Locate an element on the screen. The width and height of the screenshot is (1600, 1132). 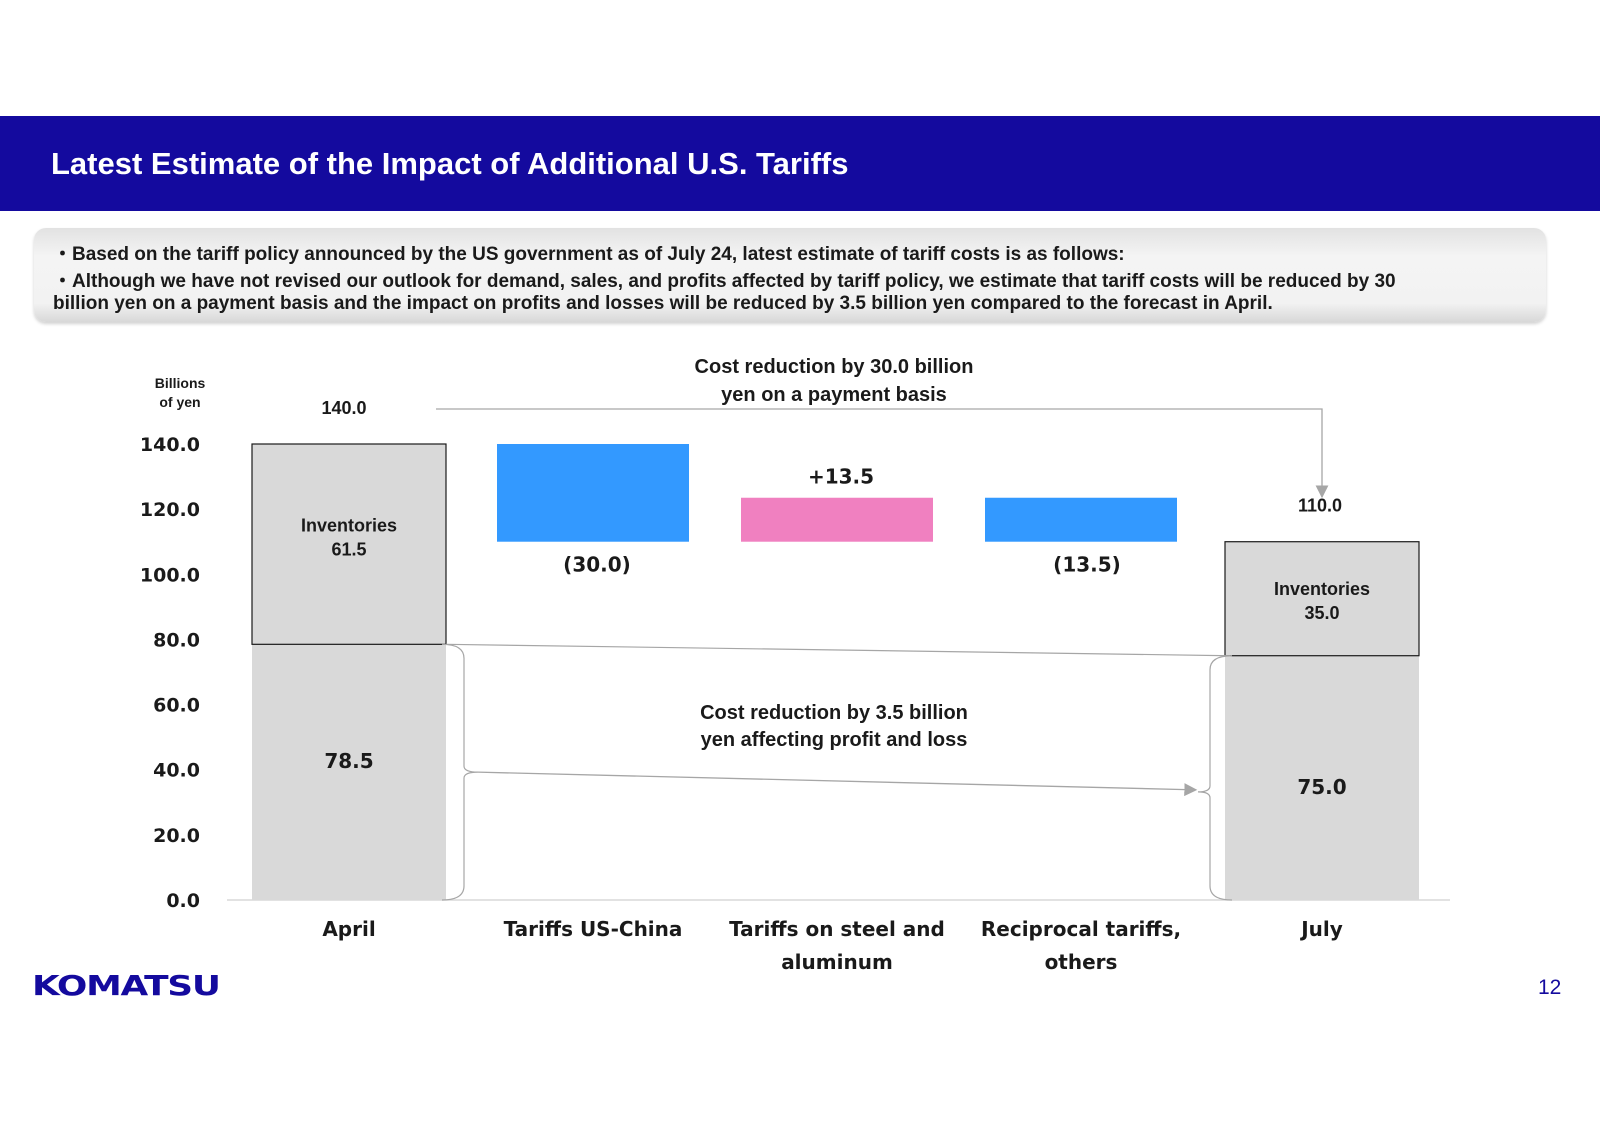
x-category-label: July is located at coordinates (1321, 929).